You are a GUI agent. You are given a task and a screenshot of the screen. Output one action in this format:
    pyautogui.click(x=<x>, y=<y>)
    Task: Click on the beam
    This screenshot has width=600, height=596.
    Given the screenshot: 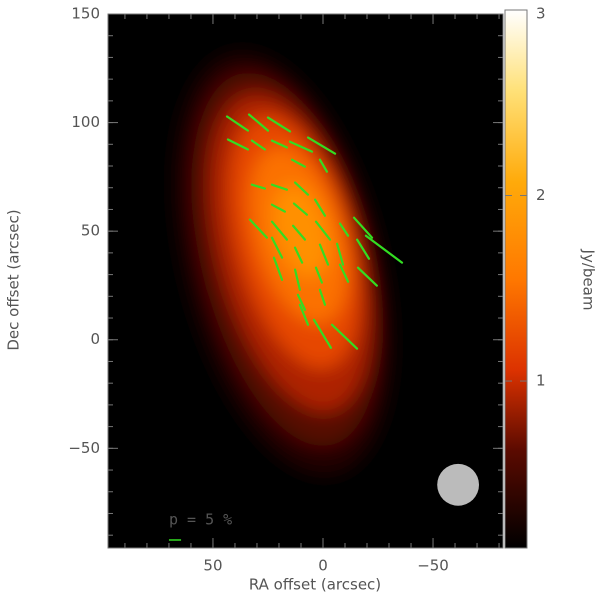 What is the action you would take?
    pyautogui.click(x=458, y=484)
    